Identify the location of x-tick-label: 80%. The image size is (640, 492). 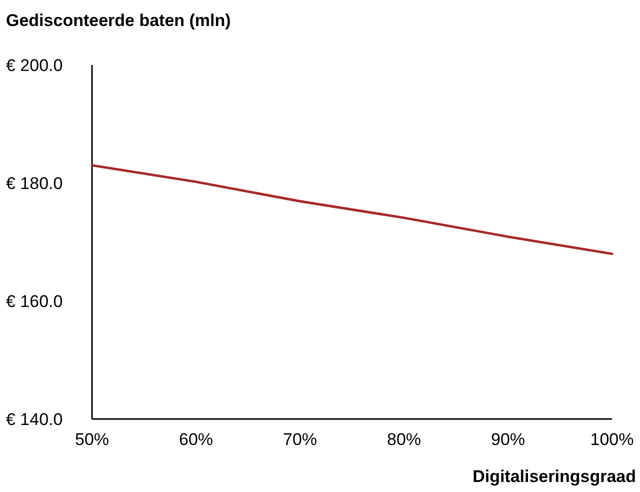
(404, 439).